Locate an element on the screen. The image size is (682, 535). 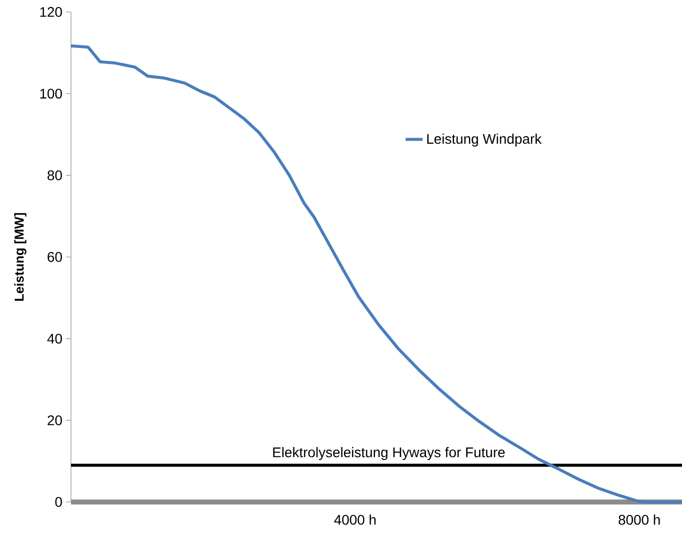
x-tick-label: 8000 h is located at coordinates (639, 519).